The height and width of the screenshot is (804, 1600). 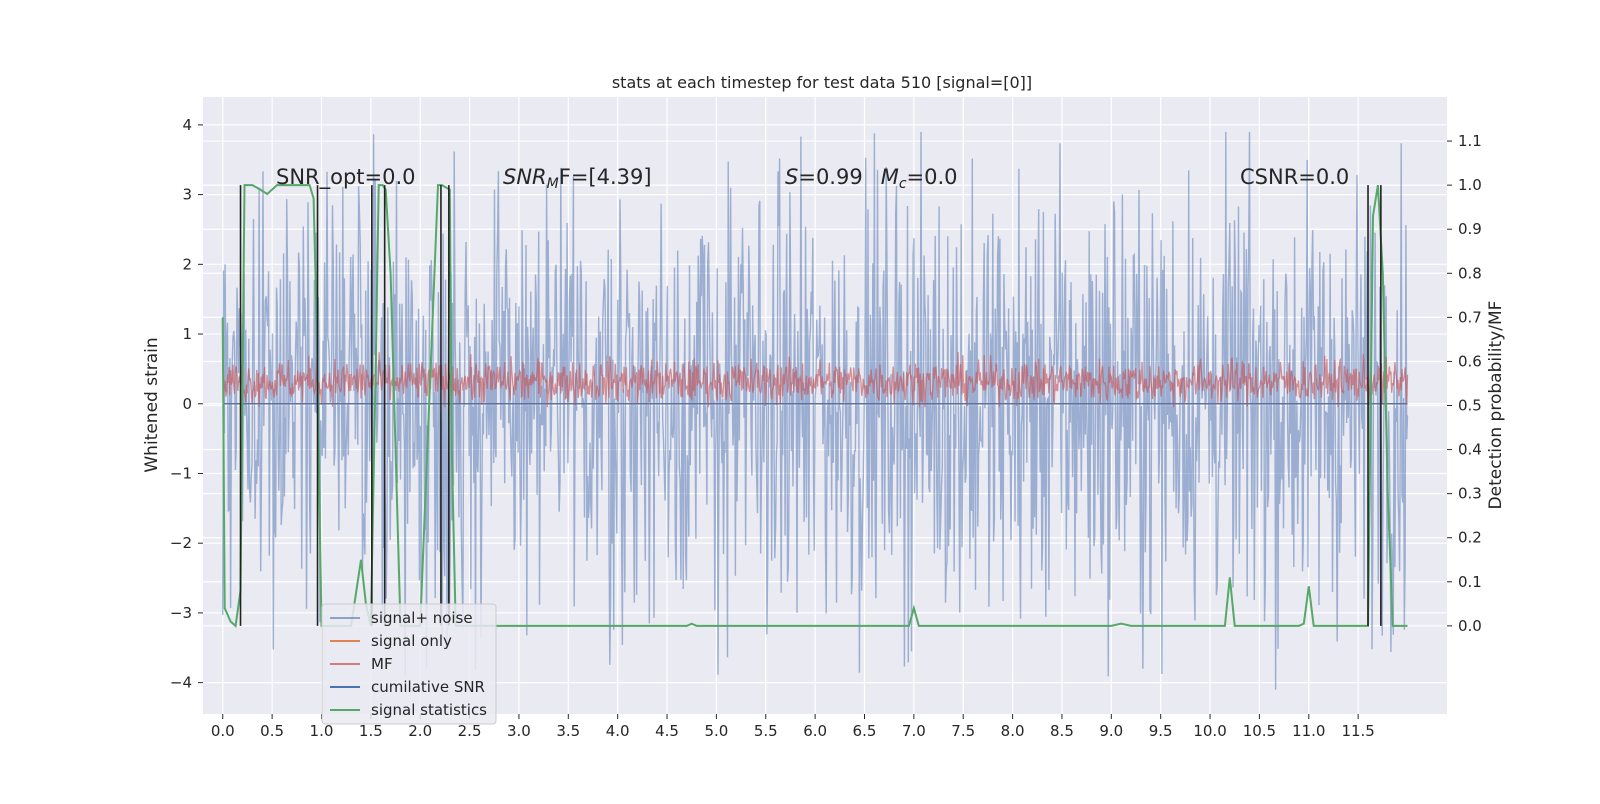 I want to click on mc-value: =0.0, so click(x=932, y=177).